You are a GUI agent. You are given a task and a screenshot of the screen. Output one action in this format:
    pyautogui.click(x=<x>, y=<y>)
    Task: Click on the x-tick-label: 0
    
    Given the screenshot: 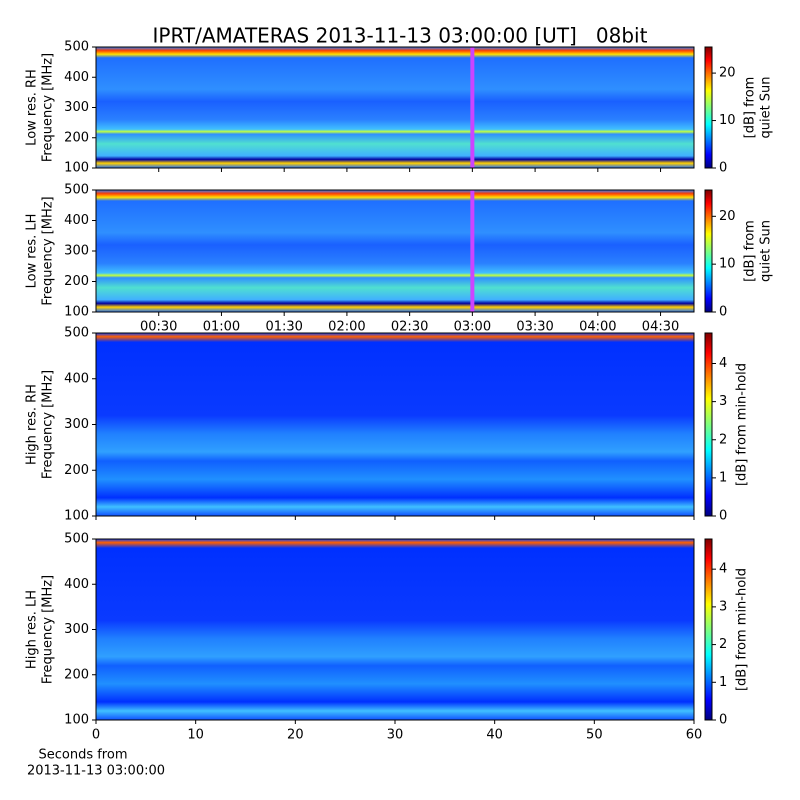 What is the action you would take?
    pyautogui.click(x=96, y=735)
    